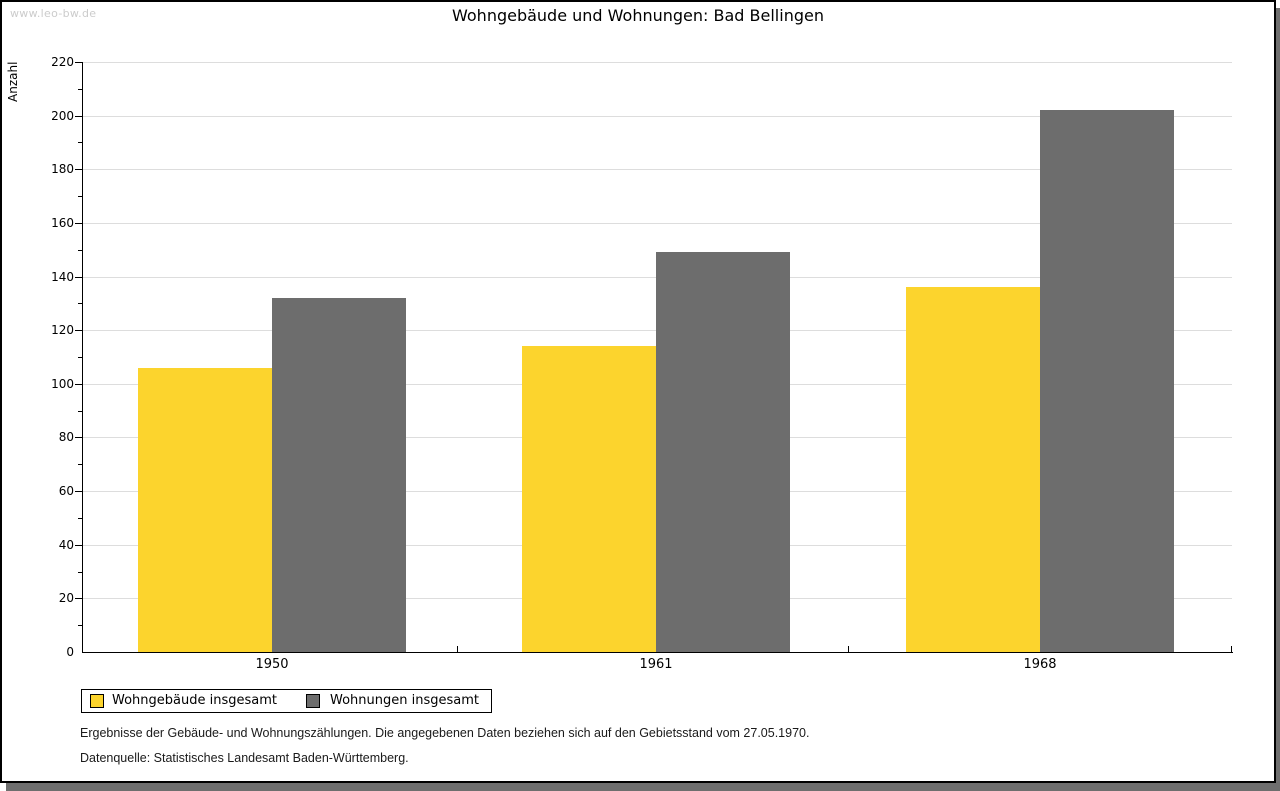 The height and width of the screenshot is (791, 1280). I want to click on y-tick-label: 200, so click(62, 115).